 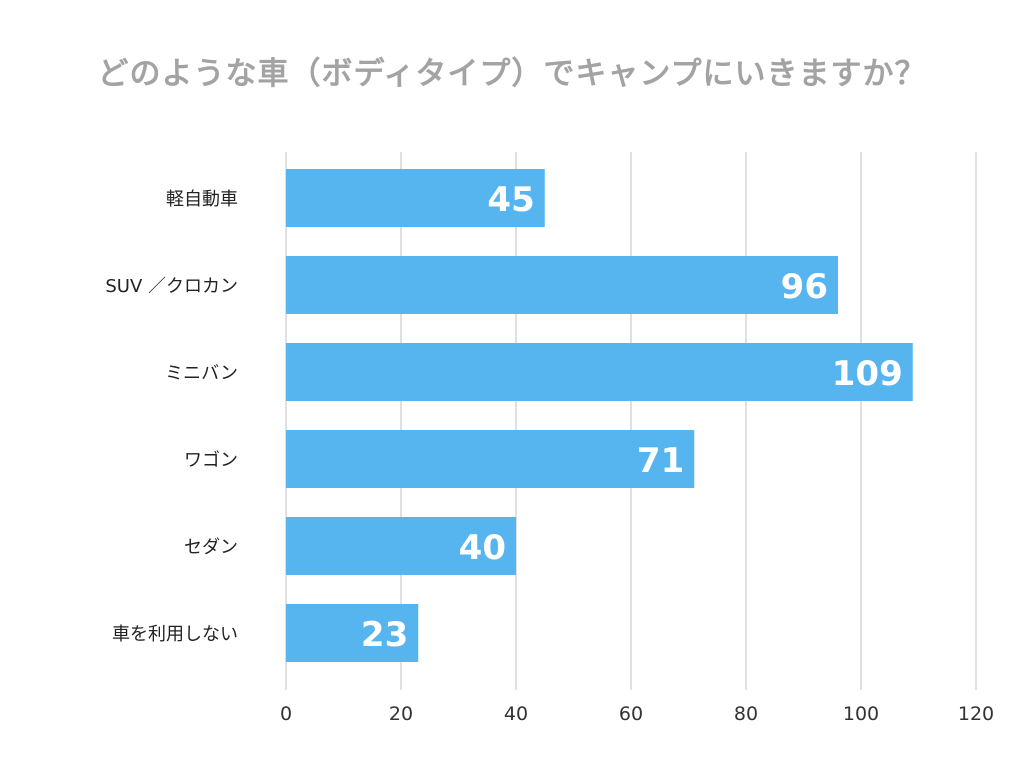 What do you see at coordinates (482, 548) in the screenshot?
I see `data-label: 40` at bounding box center [482, 548].